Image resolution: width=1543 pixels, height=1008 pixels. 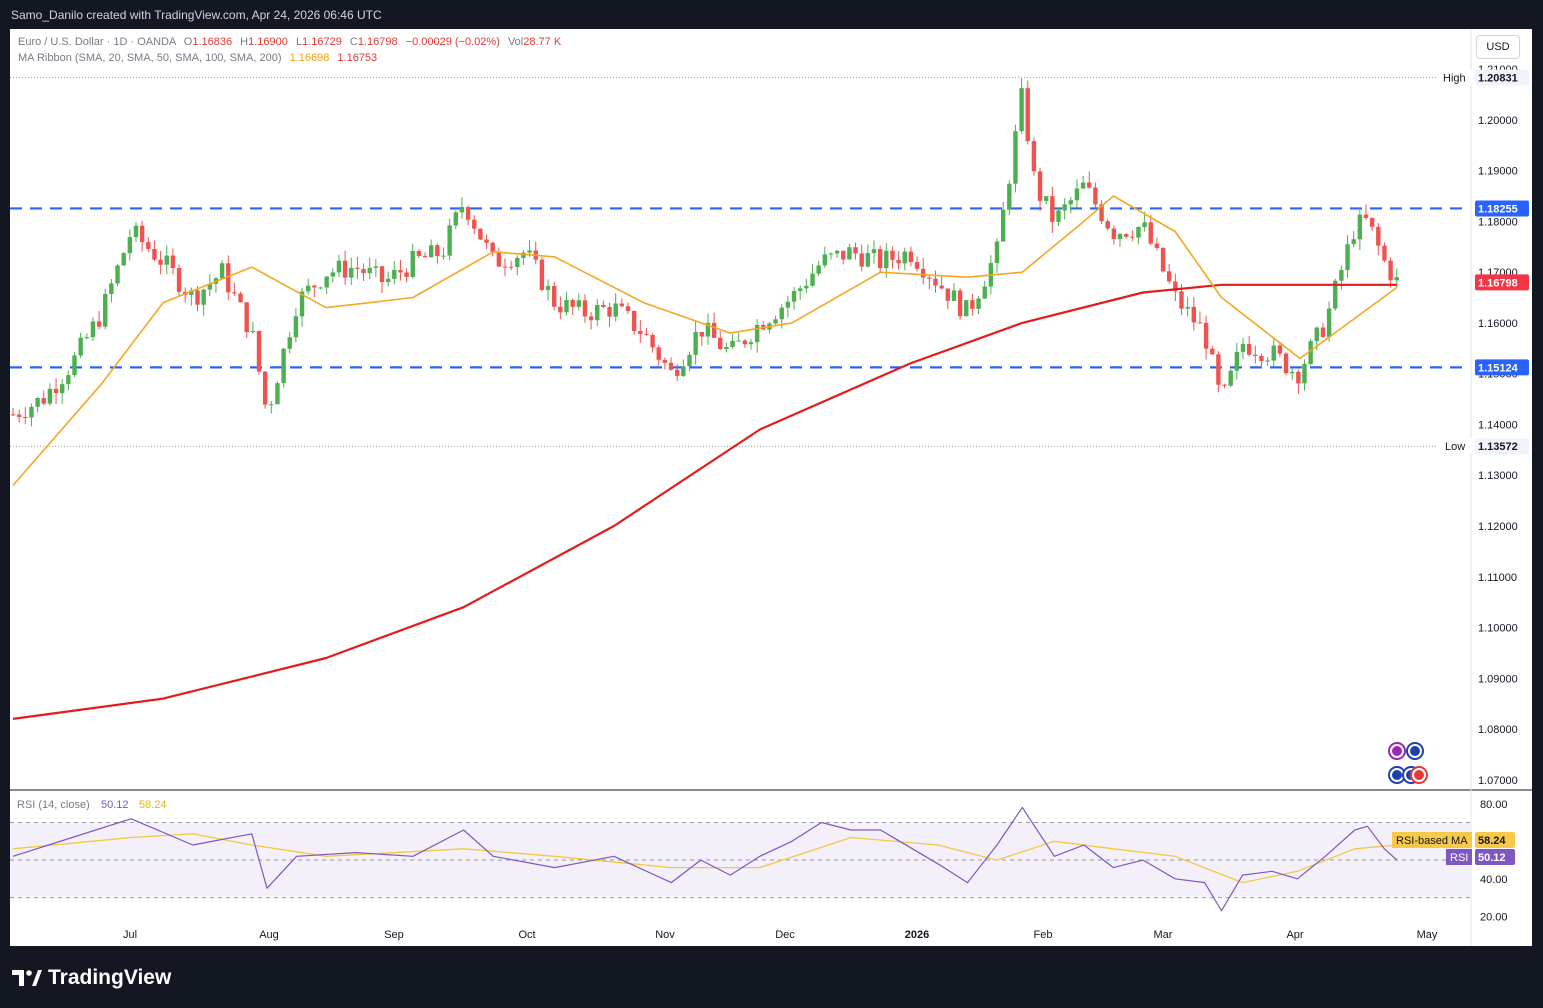 What do you see at coordinates (1498, 781) in the screenshot?
I see `price-tick: 1.07000` at bounding box center [1498, 781].